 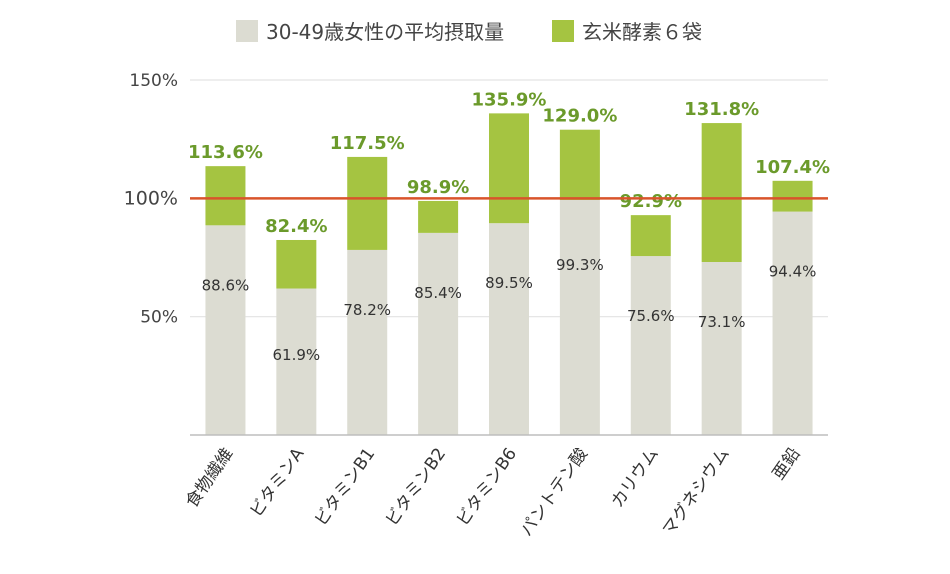 I want to click on category-label-1: ビタミンA, so click(x=277, y=482).